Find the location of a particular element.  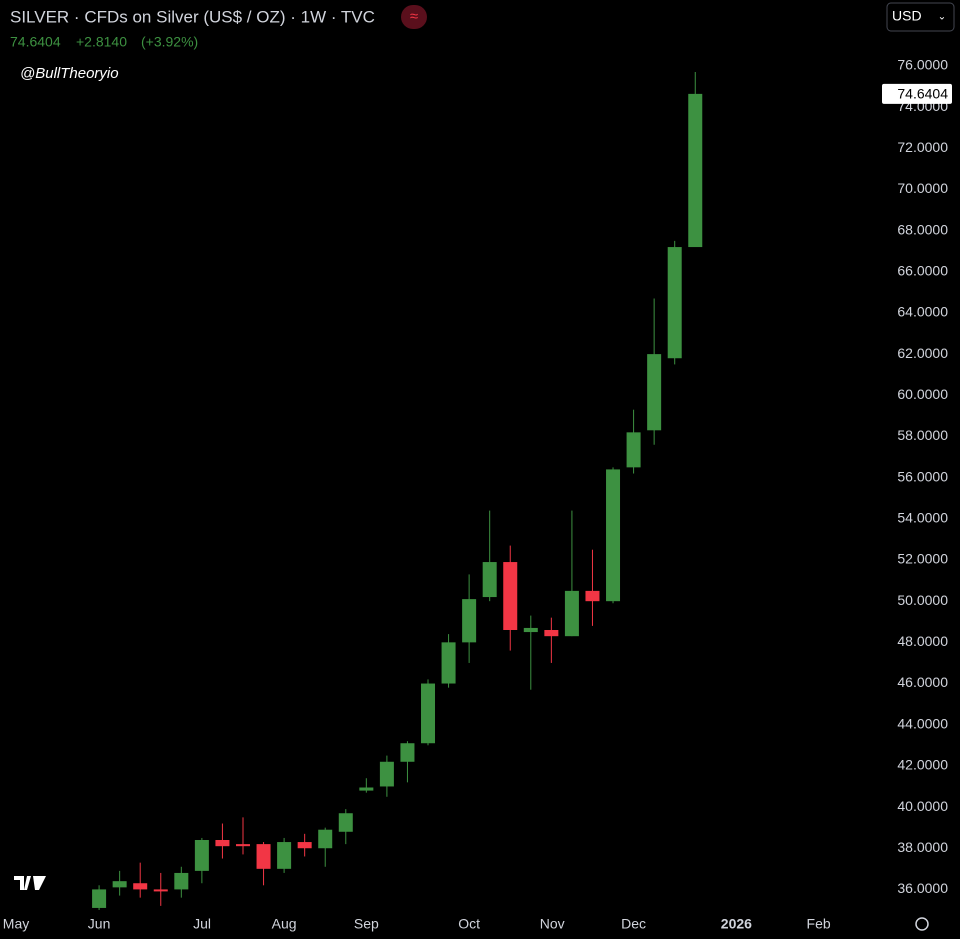

currency-label: USD is located at coordinates (907, 16).